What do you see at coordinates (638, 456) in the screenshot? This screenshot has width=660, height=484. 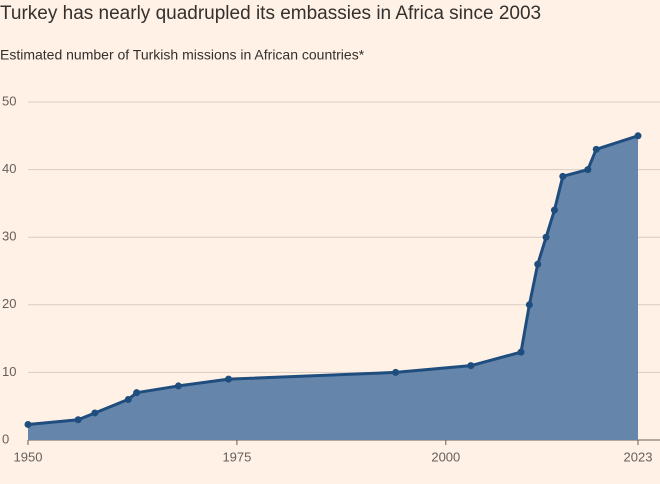 I see `x-tick-label: 2023` at bounding box center [638, 456].